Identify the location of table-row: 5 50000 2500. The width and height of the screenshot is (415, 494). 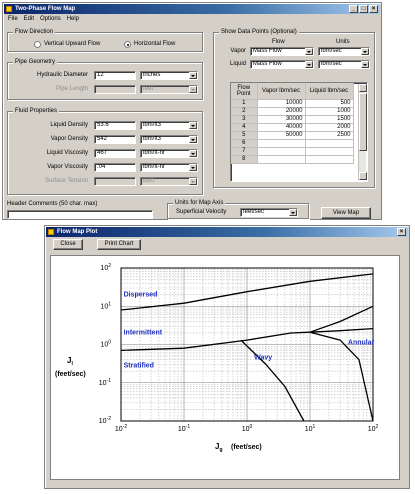
(292, 135).